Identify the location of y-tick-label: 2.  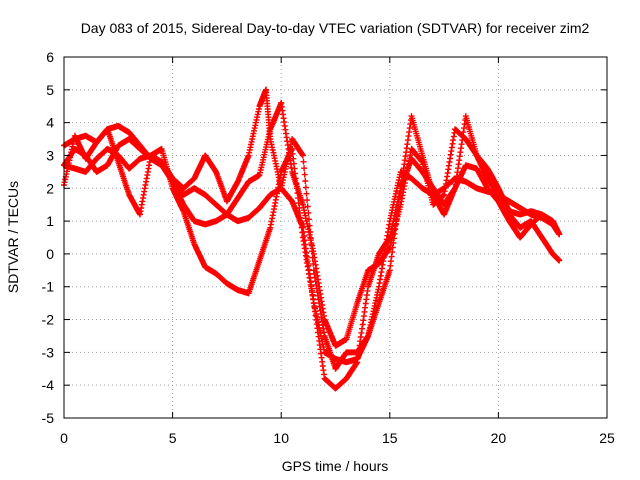
(50, 188).